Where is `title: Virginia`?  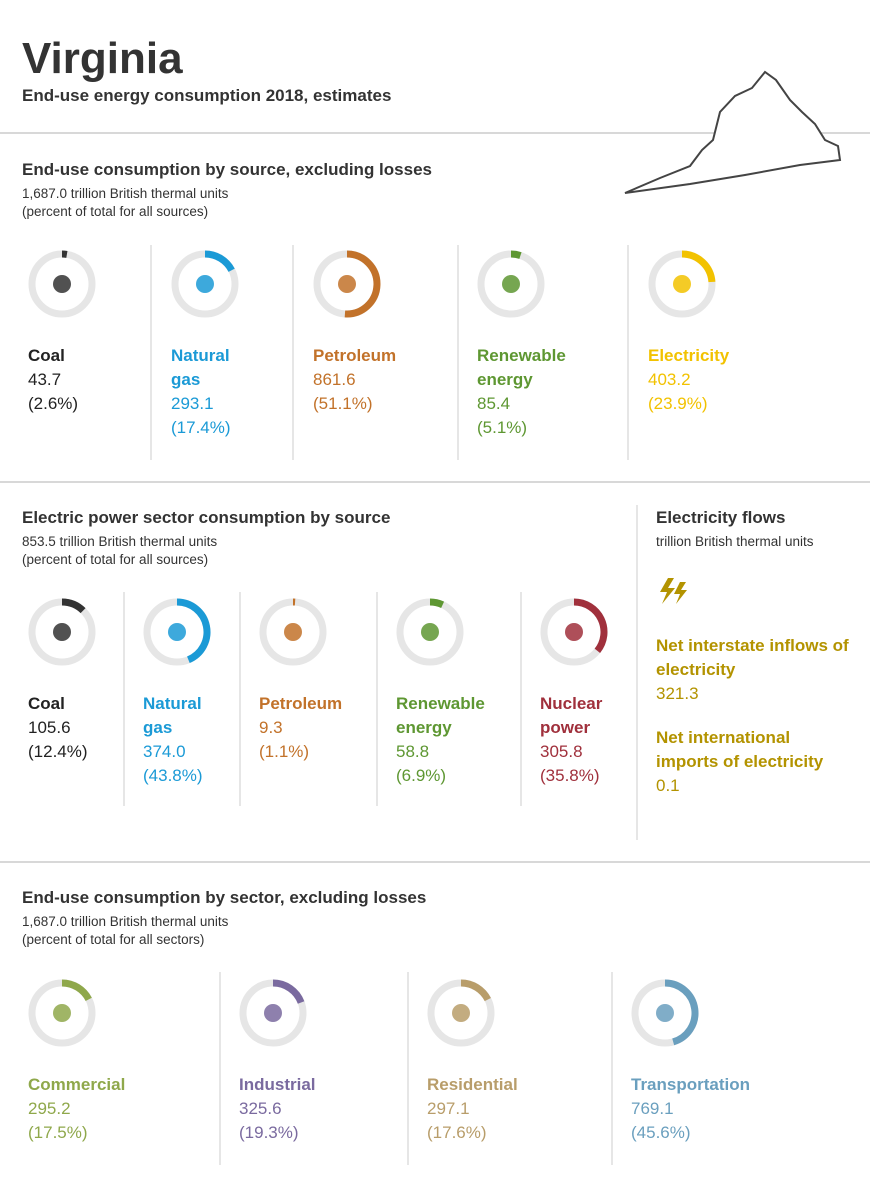 title: Virginia is located at coordinates (102, 58).